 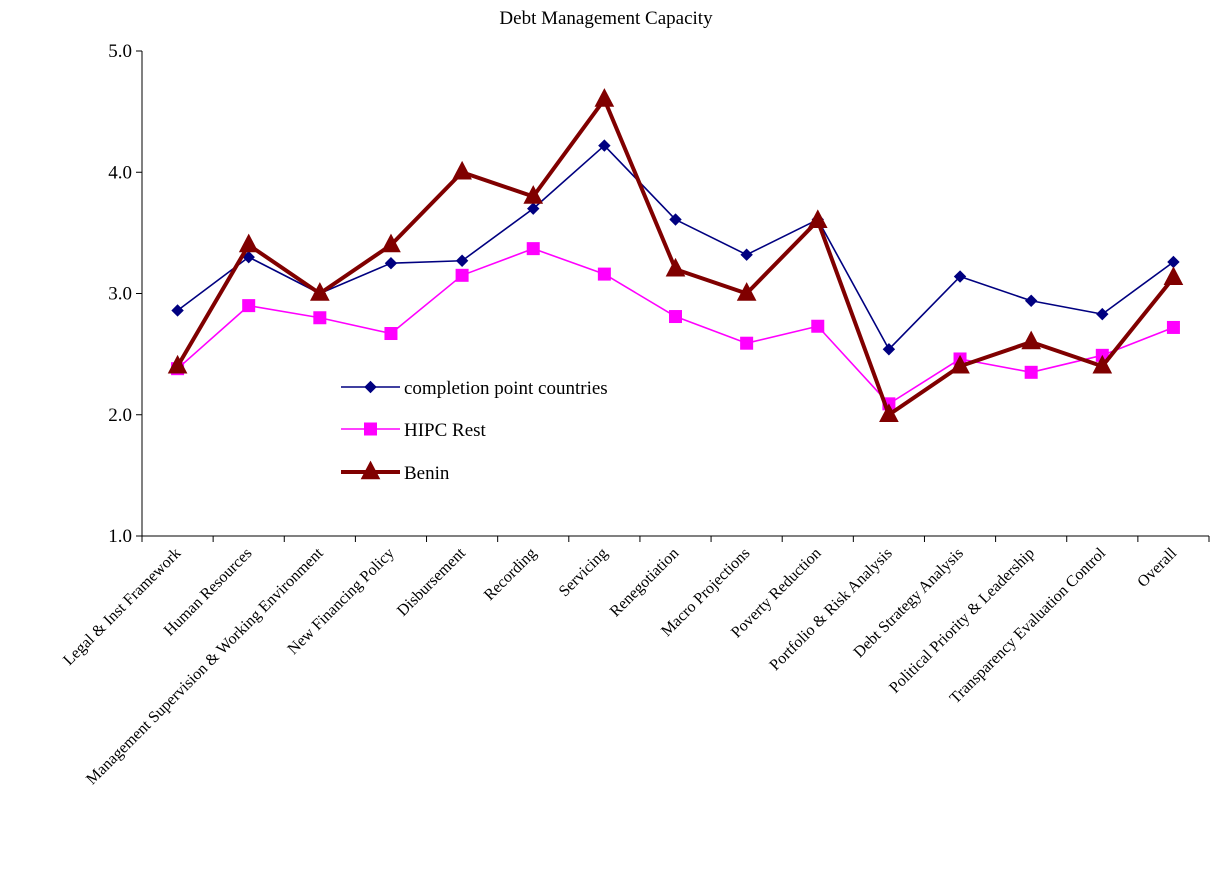 What do you see at coordinates (122, 607) in the screenshot?
I see `x-category-label: Legal & Inst Framework` at bounding box center [122, 607].